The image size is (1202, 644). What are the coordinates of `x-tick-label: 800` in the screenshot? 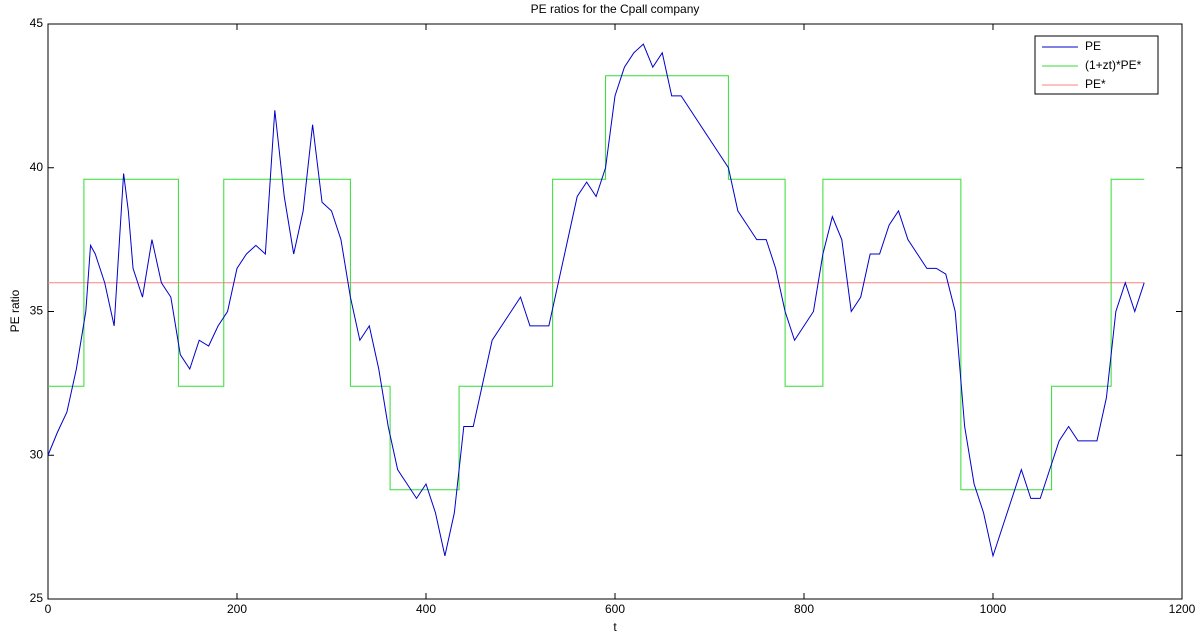 It's located at (804, 609).